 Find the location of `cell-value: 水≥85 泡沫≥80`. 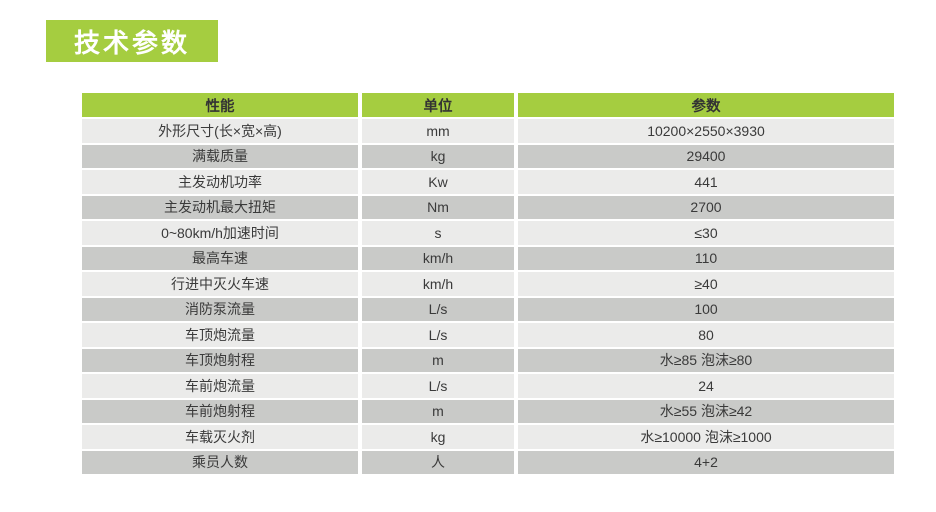

cell-value: 水≥85 泡沫≥80 is located at coordinates (706, 360).